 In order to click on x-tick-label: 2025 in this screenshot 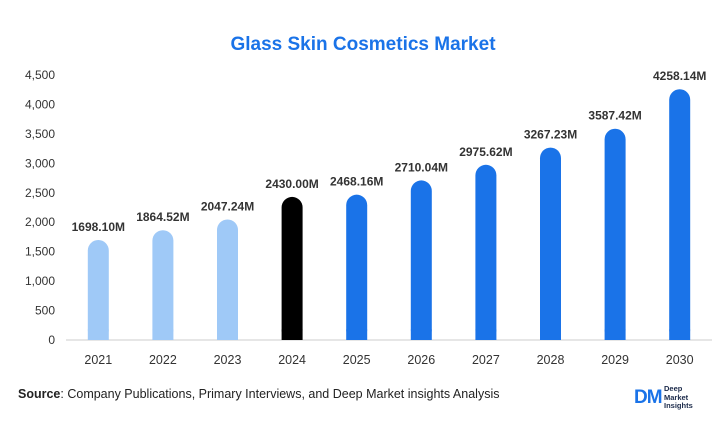, I will do `click(357, 360)`.